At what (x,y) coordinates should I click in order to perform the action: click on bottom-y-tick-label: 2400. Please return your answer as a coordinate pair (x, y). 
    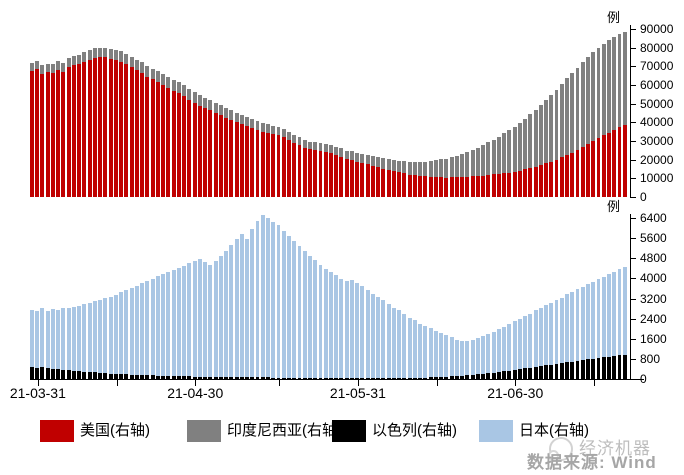
    Looking at the image, I should click on (653, 318).